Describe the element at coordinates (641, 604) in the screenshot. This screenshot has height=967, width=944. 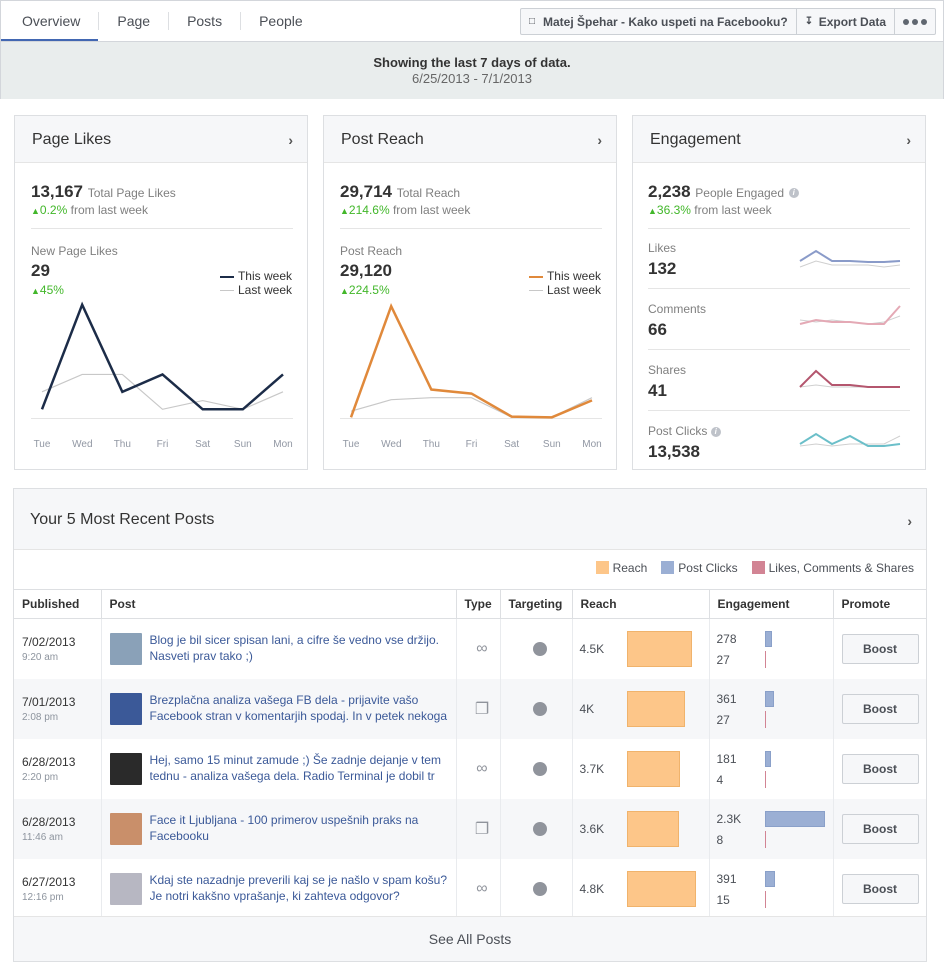
I see `col-reach: Reach` at that location.